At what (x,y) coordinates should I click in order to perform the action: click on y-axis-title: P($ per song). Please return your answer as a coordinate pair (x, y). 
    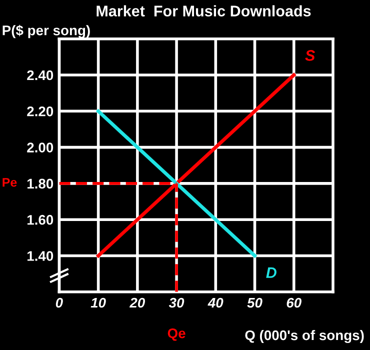
    Looking at the image, I should click on (46, 31).